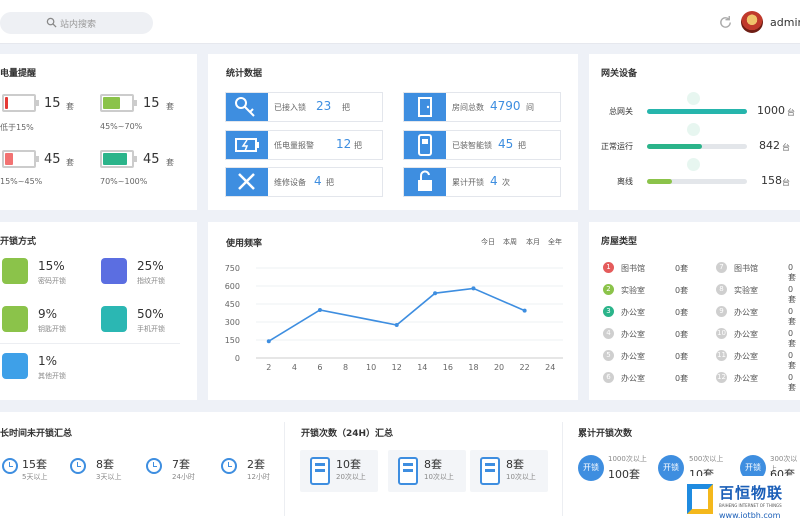  I want to click on cumulative-count: 100套, so click(624, 474).